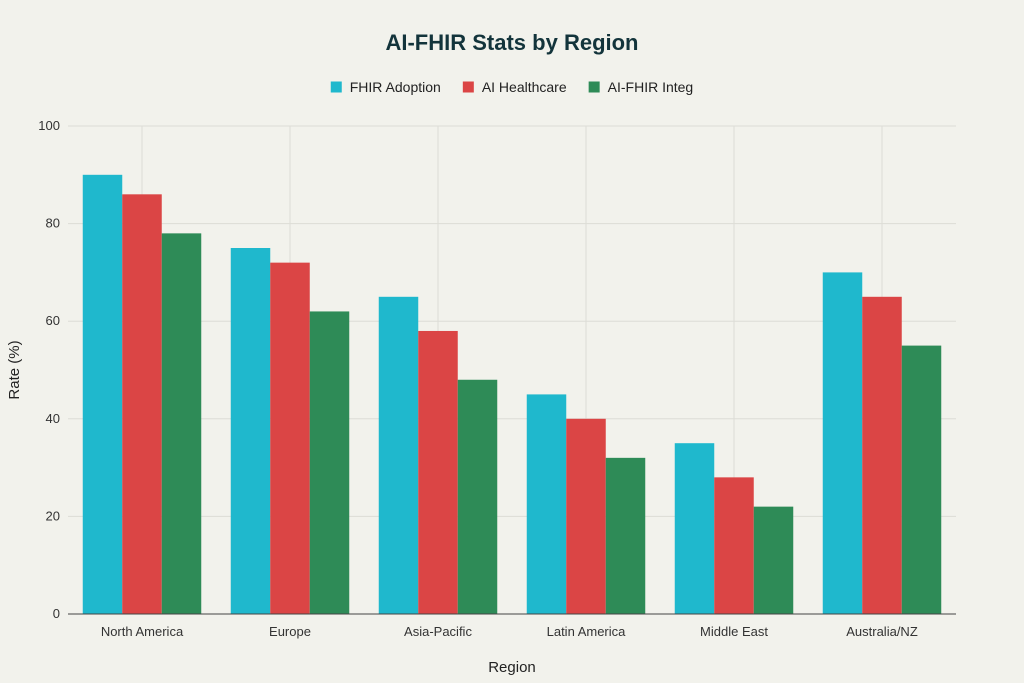  What do you see at coordinates (512, 667) in the screenshot?
I see `x-axis-label: Region` at bounding box center [512, 667].